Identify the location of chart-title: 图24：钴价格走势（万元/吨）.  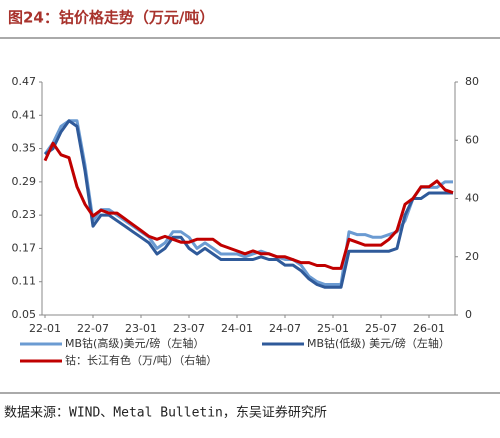
(111, 18).